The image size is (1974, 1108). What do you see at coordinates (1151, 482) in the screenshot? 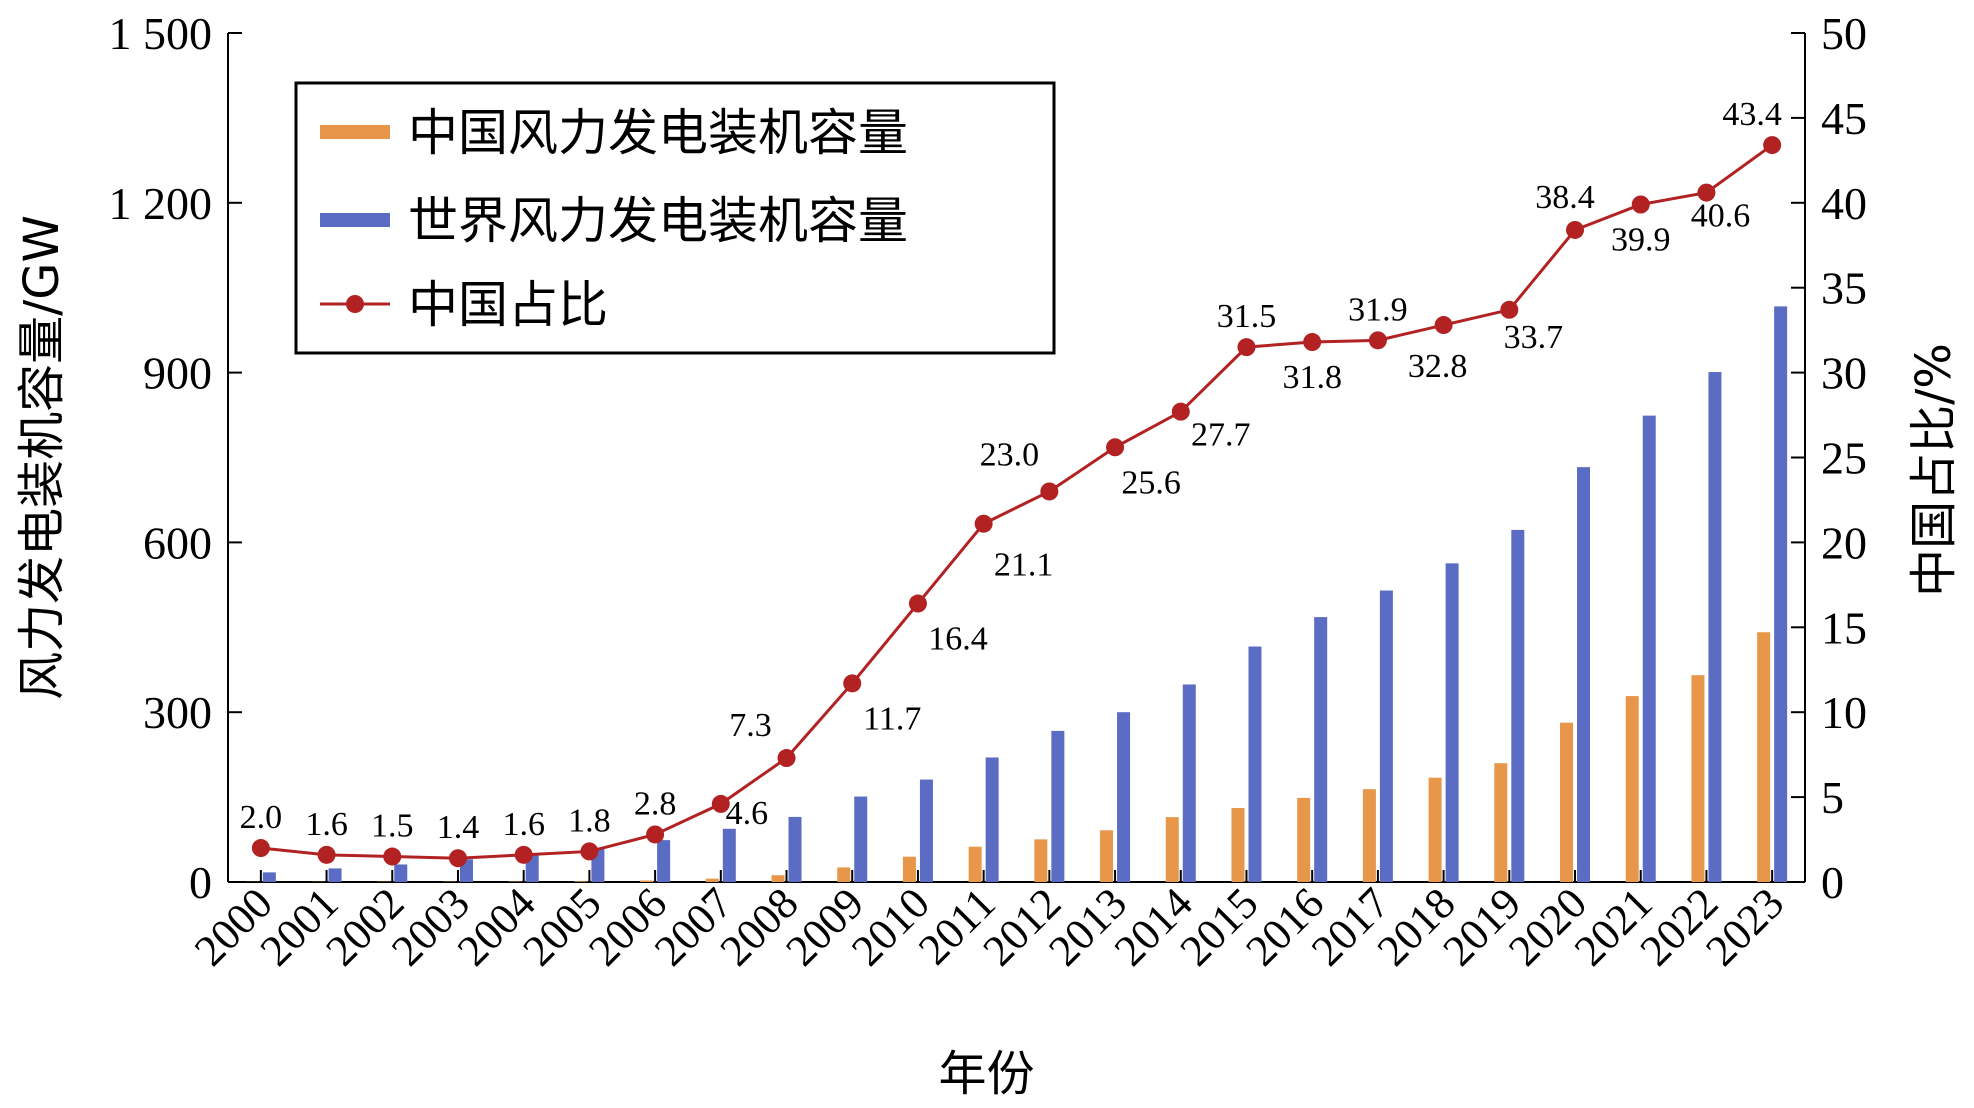
I see `share-data-label: 25.6` at bounding box center [1151, 482].